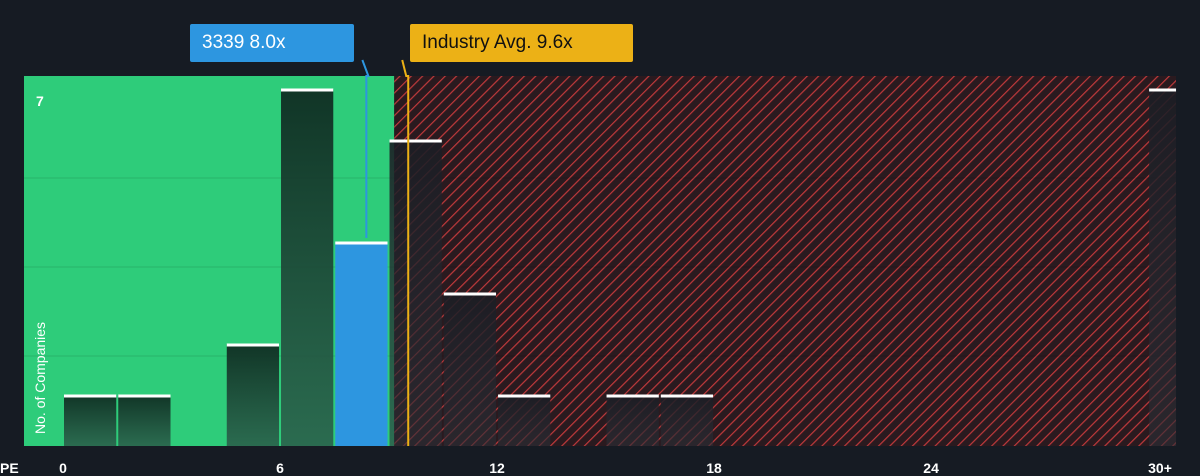 Image resolution: width=1200 pixels, height=476 pixels. What do you see at coordinates (497, 468) in the screenshot?
I see `x-tick-label: 12` at bounding box center [497, 468].